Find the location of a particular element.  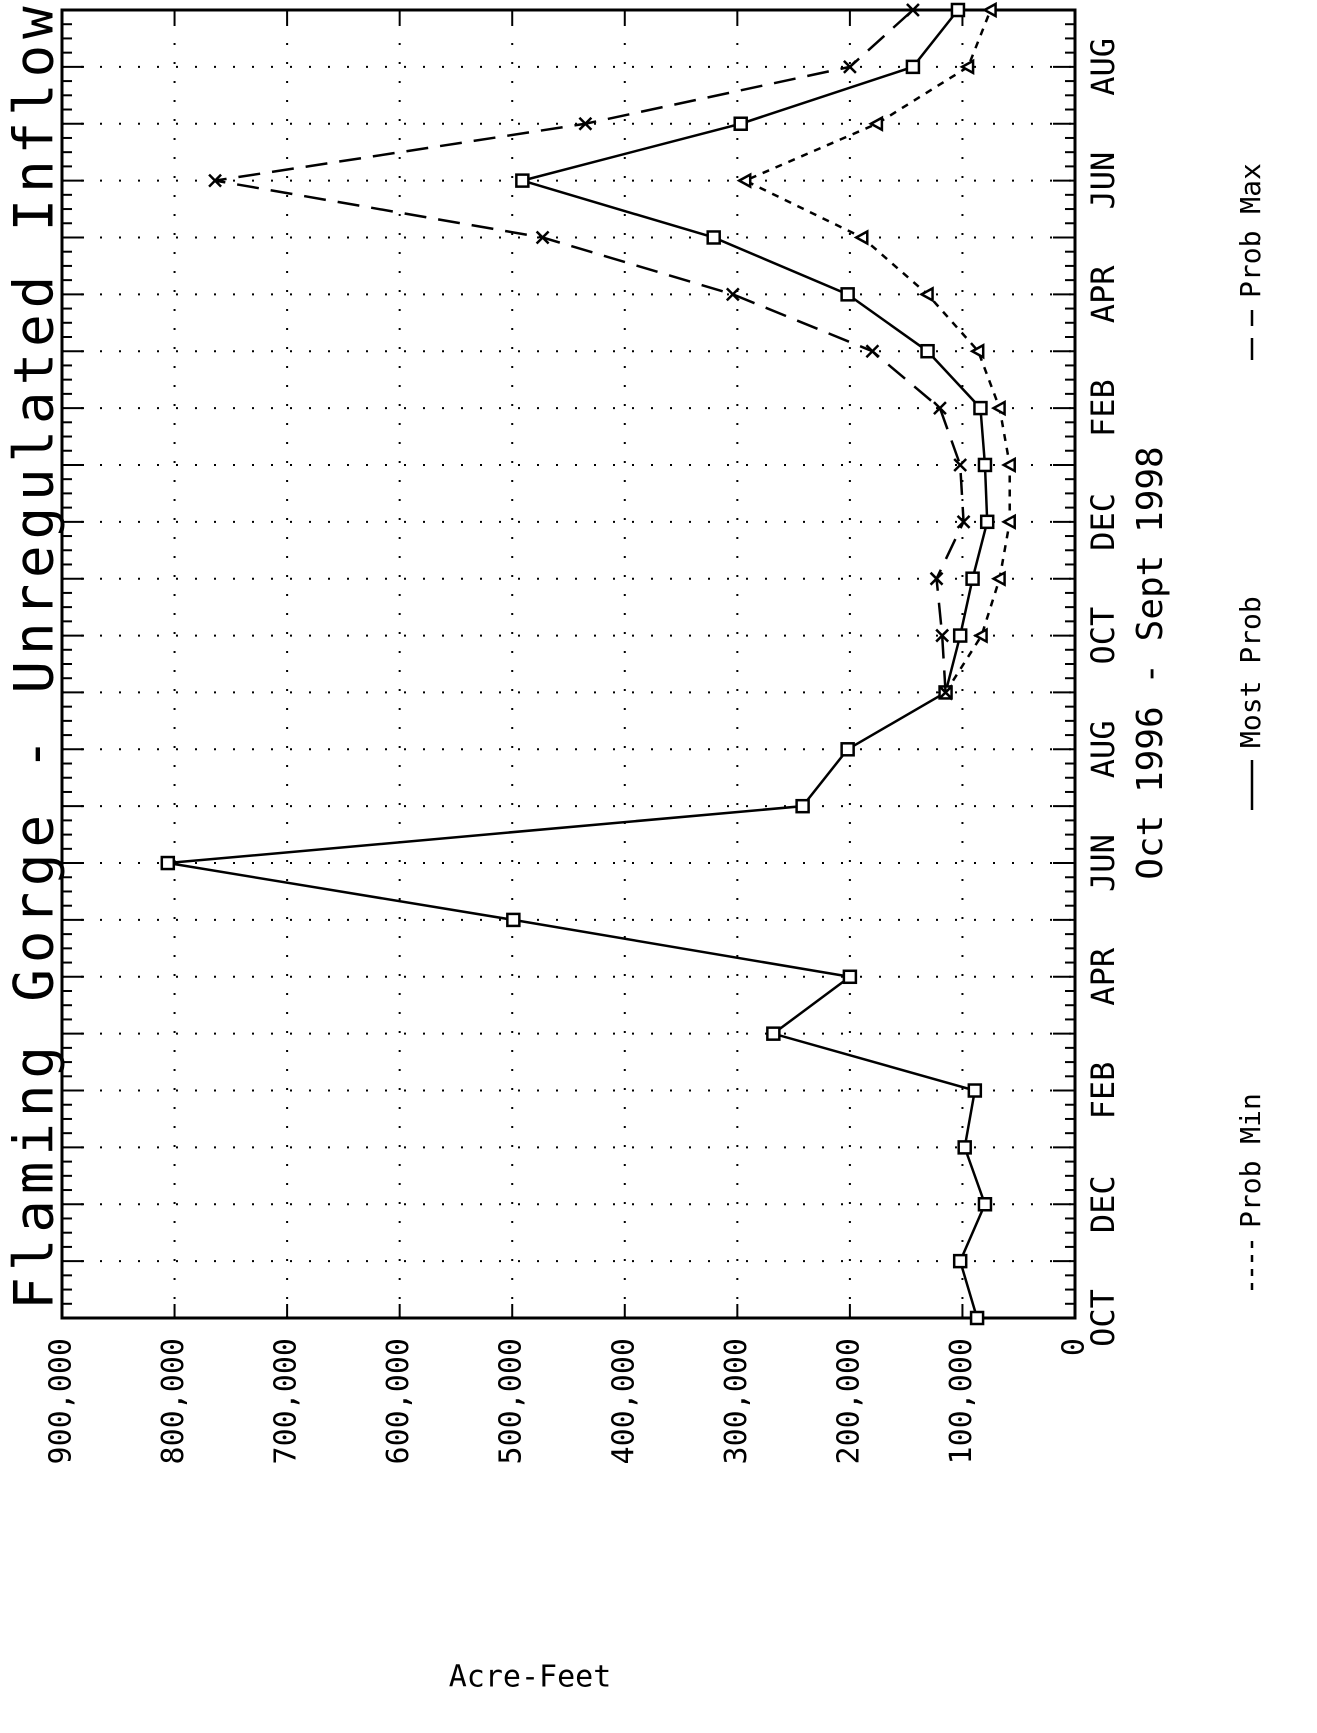

y-tick-label: 400,000 is located at coordinates (623, 1401).